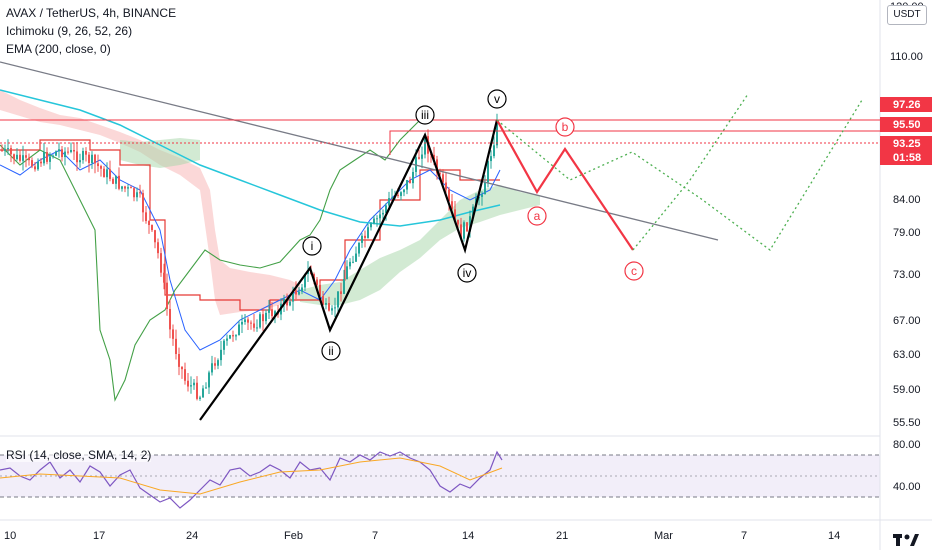 This screenshot has height=550, width=932. Describe the element at coordinates (907, 15) in the screenshot. I see `currency-selector: USDT` at that location.